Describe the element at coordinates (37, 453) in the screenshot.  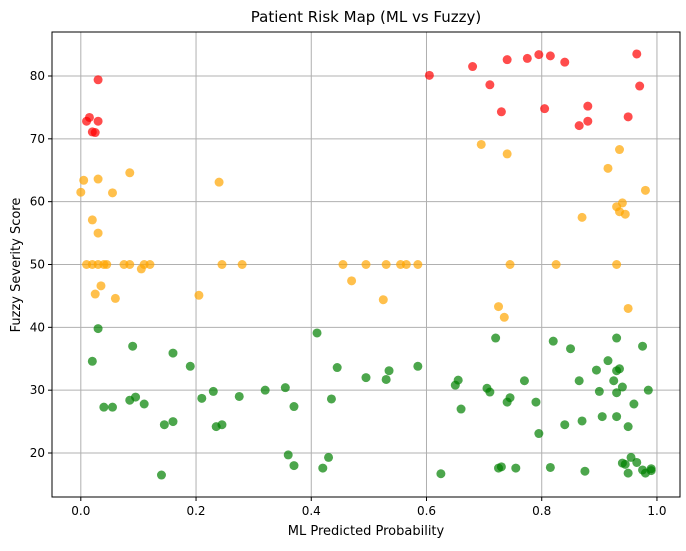
I see `y-tick-label: 20` at that location.